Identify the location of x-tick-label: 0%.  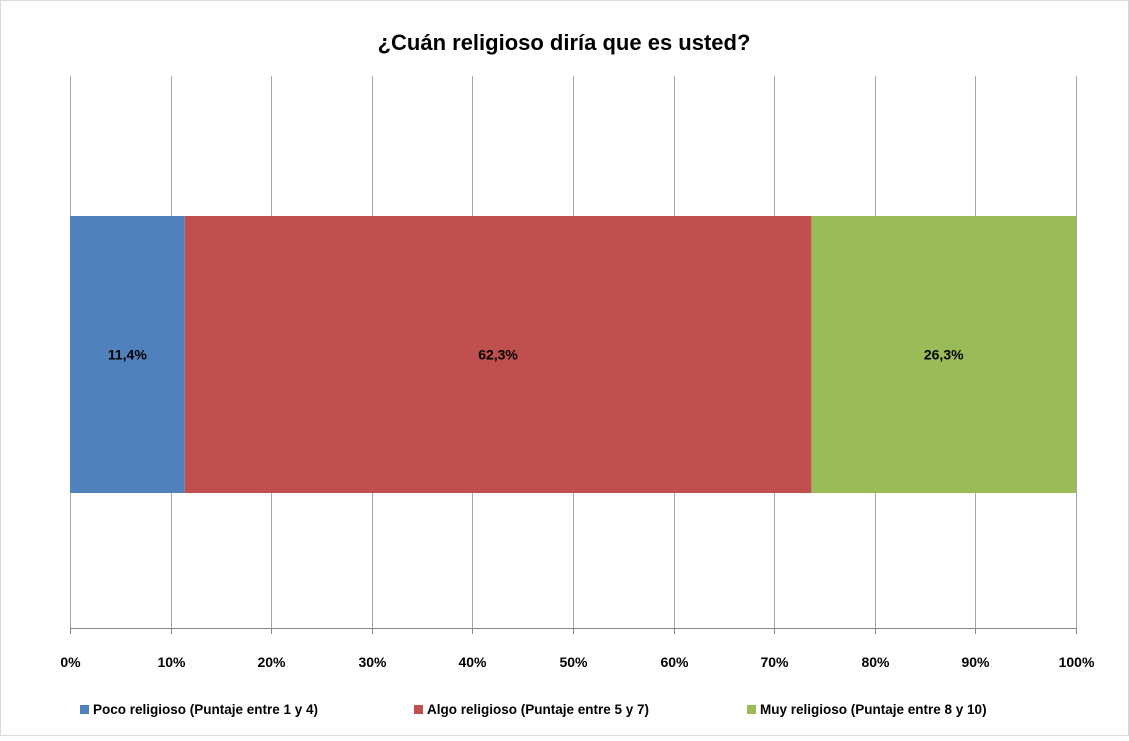
(70, 662).